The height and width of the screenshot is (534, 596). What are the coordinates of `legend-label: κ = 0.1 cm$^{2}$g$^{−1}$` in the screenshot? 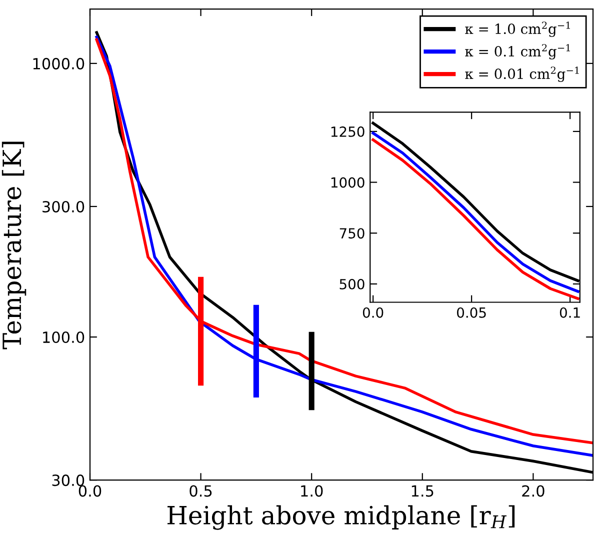 It's located at (517, 52).